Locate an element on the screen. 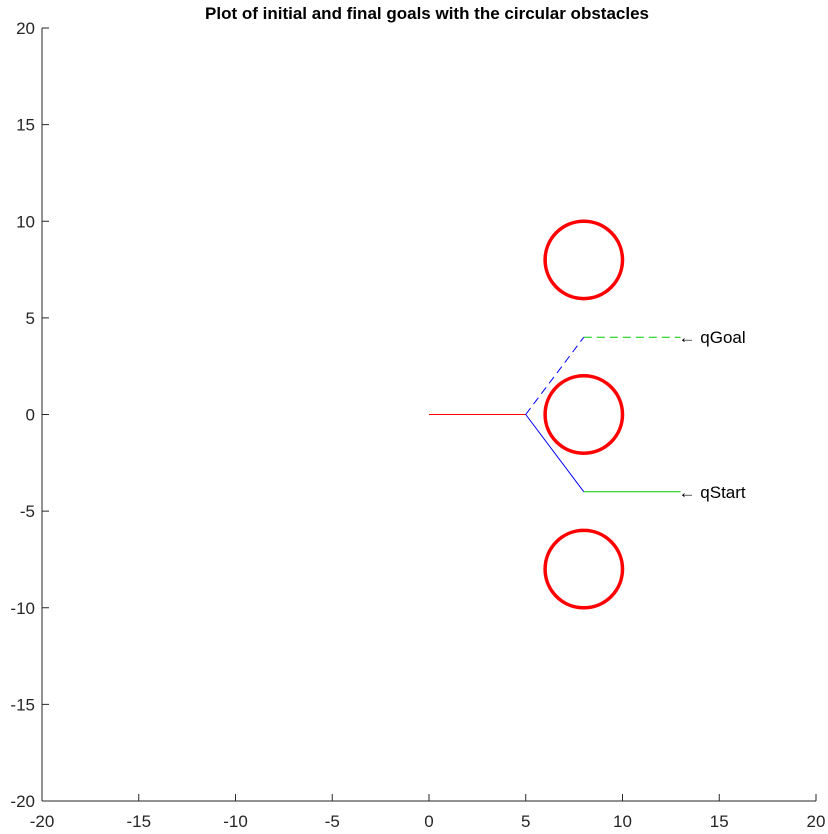  x-tick-label: 5 is located at coordinates (525, 821).